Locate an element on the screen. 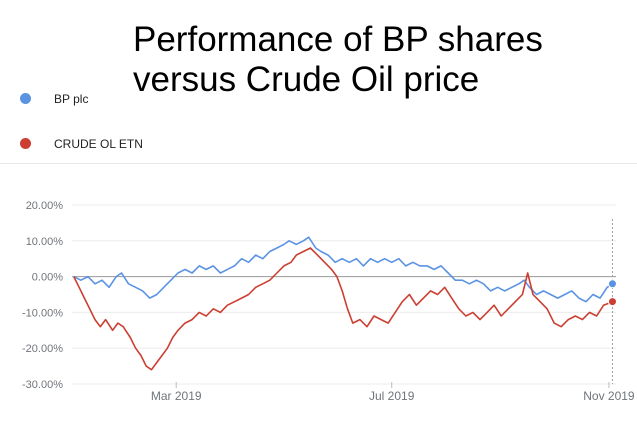  legend-dot-bp-icon is located at coordinates (25, 98).